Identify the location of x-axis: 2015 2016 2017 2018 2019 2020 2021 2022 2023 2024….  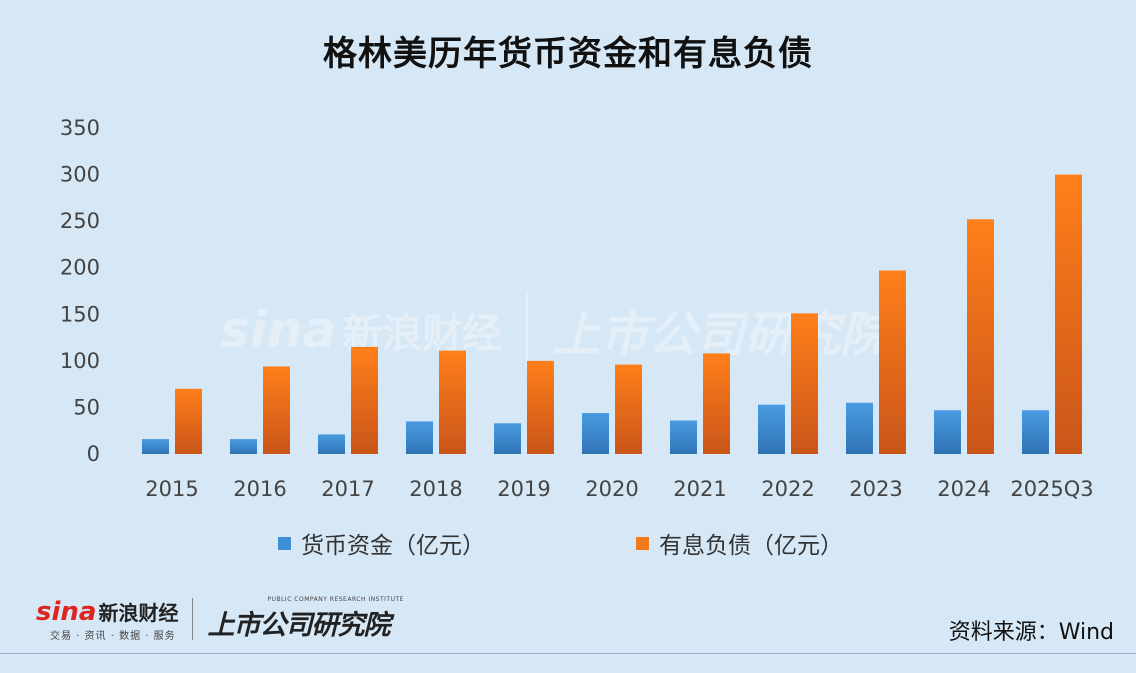
(619, 489).